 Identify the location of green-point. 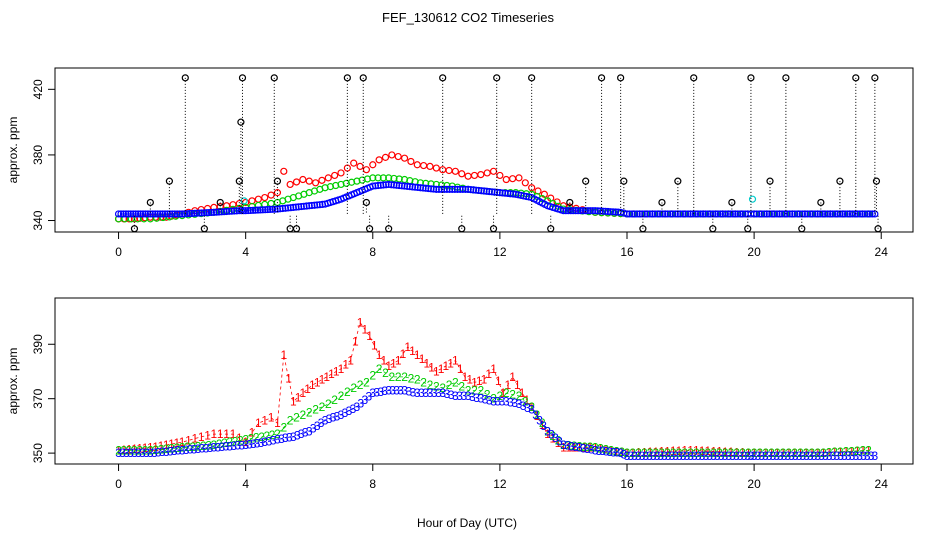
(373, 178).